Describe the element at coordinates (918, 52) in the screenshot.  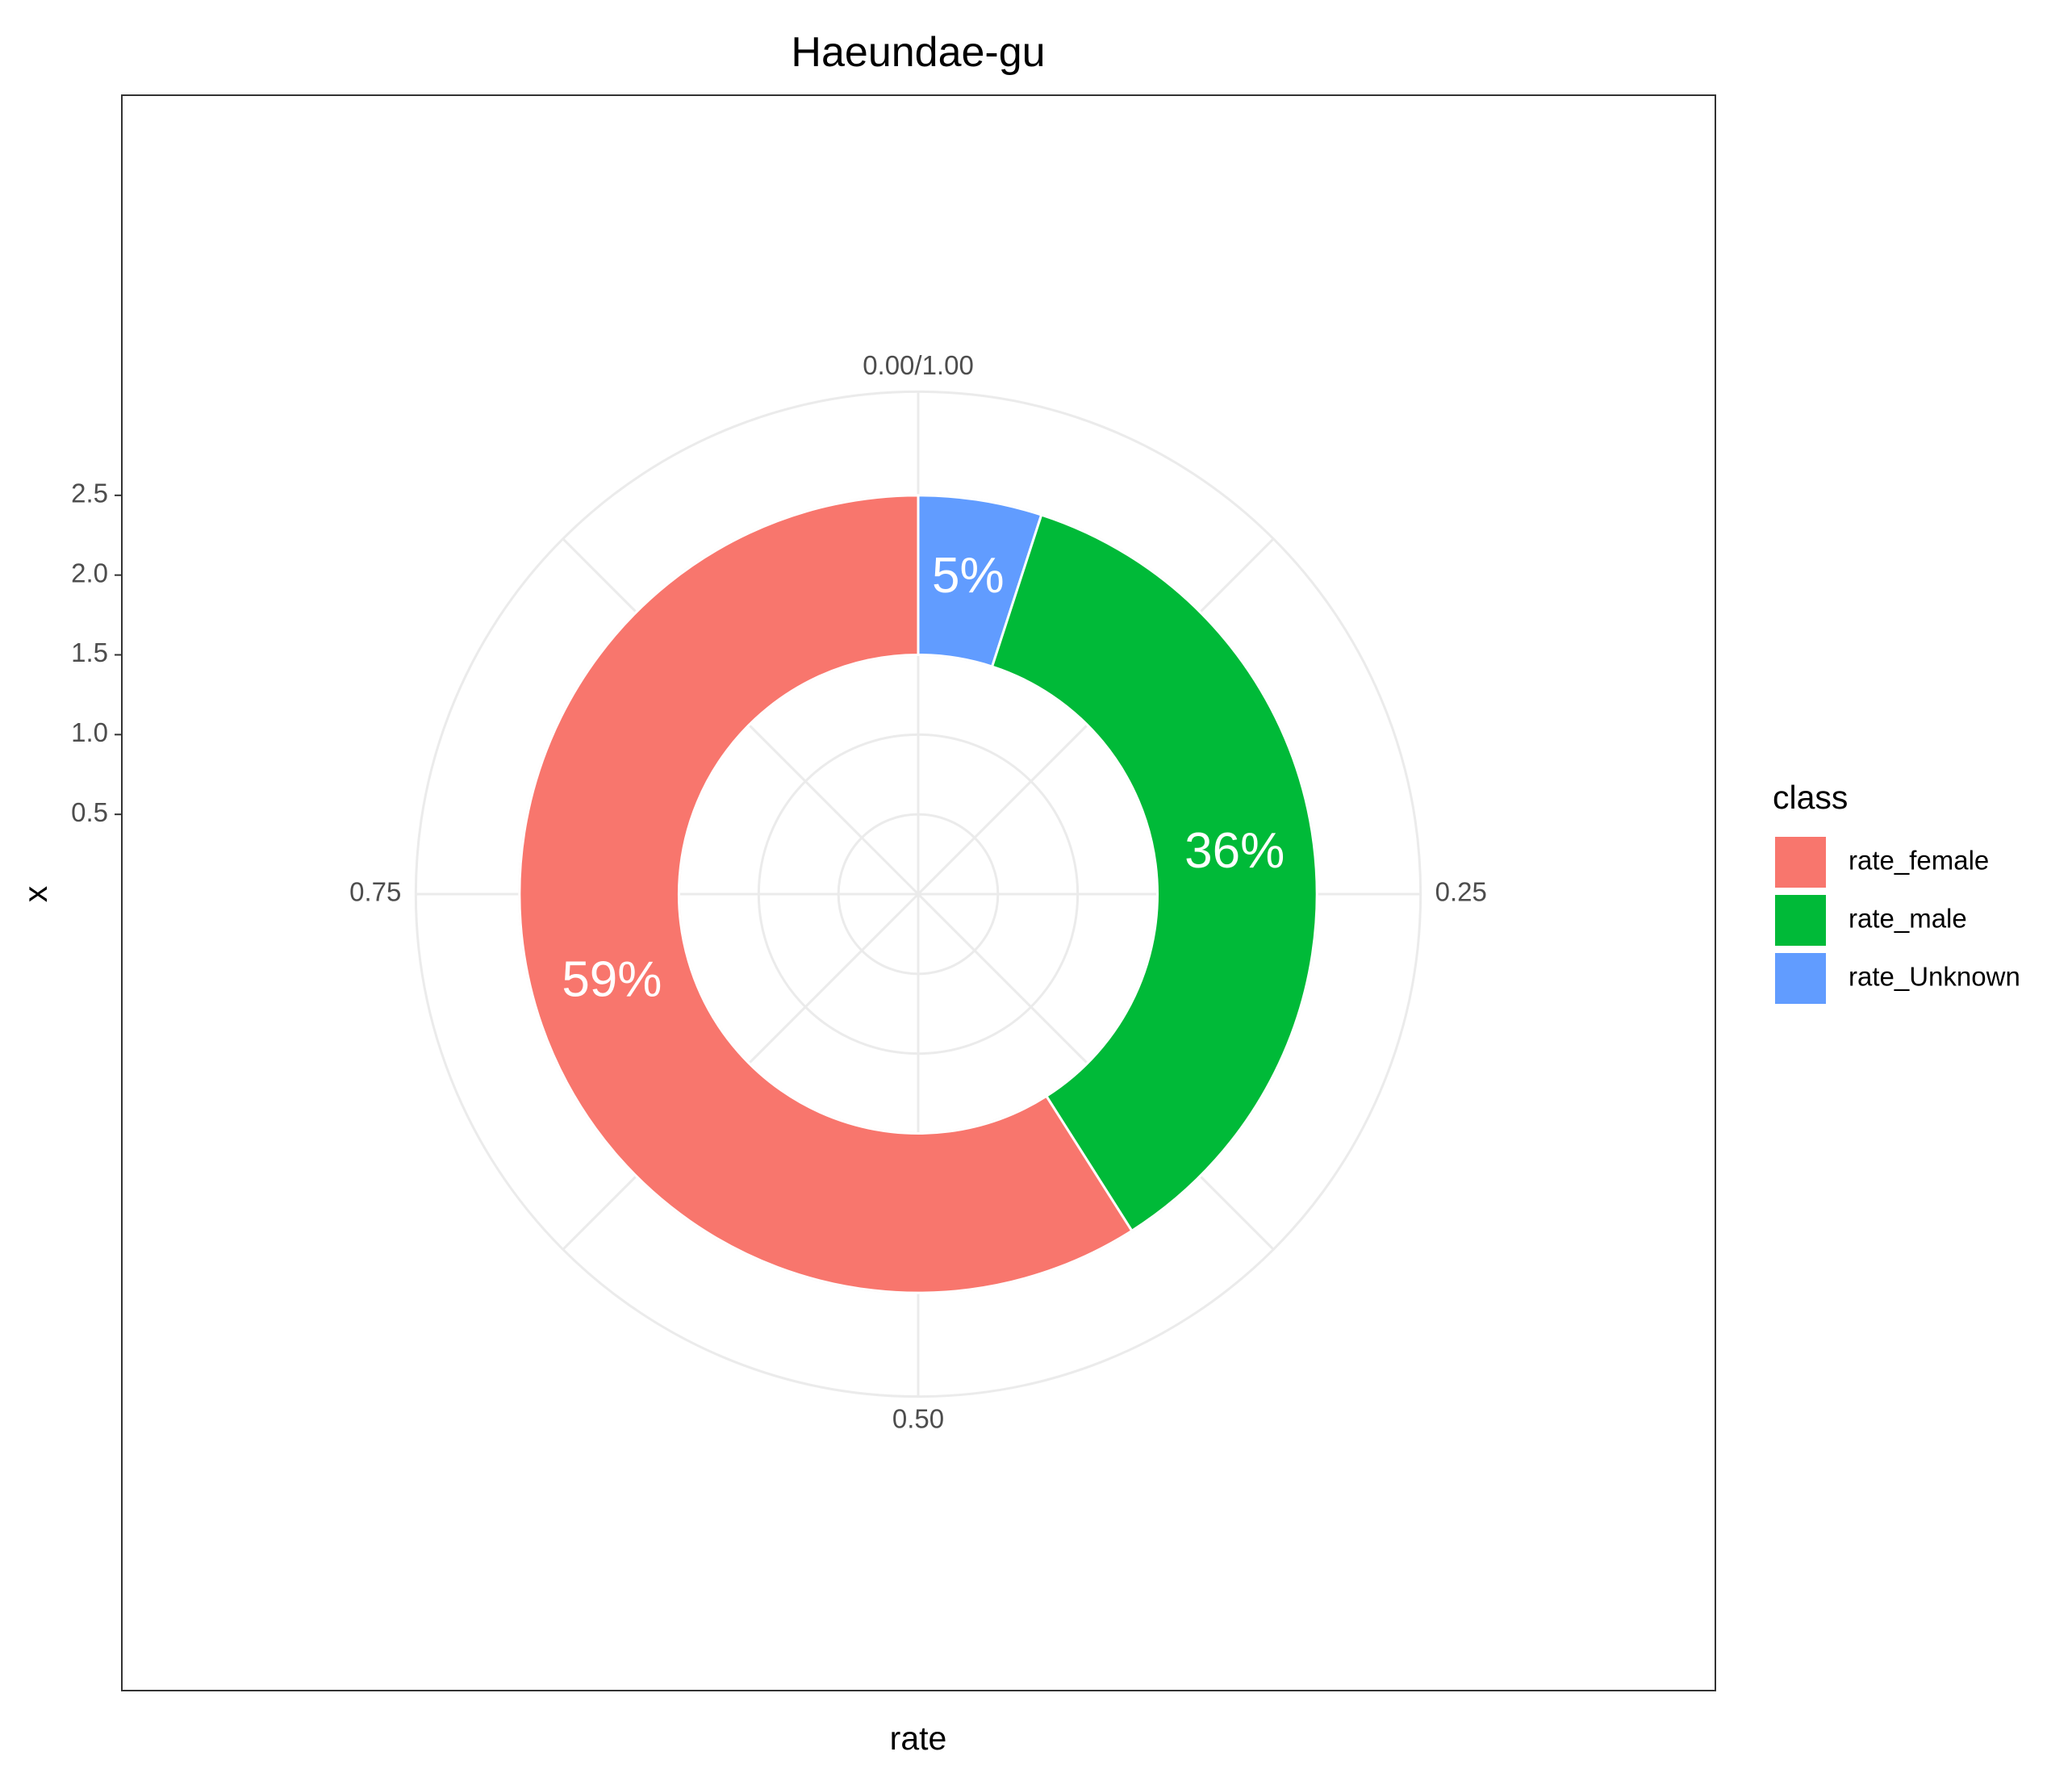
I see `chart-title: Haeundae-gu` at that location.